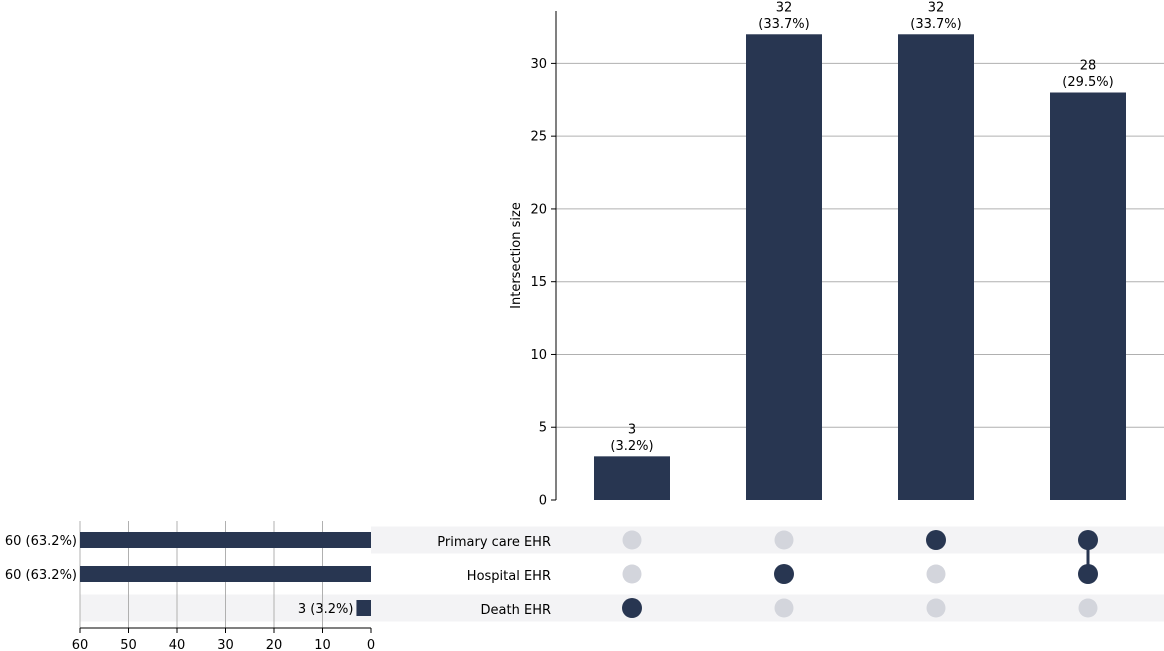 The width and height of the screenshot is (1164, 651). What do you see at coordinates (1088, 66) in the screenshot?
I see `bar-count-label: 28` at bounding box center [1088, 66].